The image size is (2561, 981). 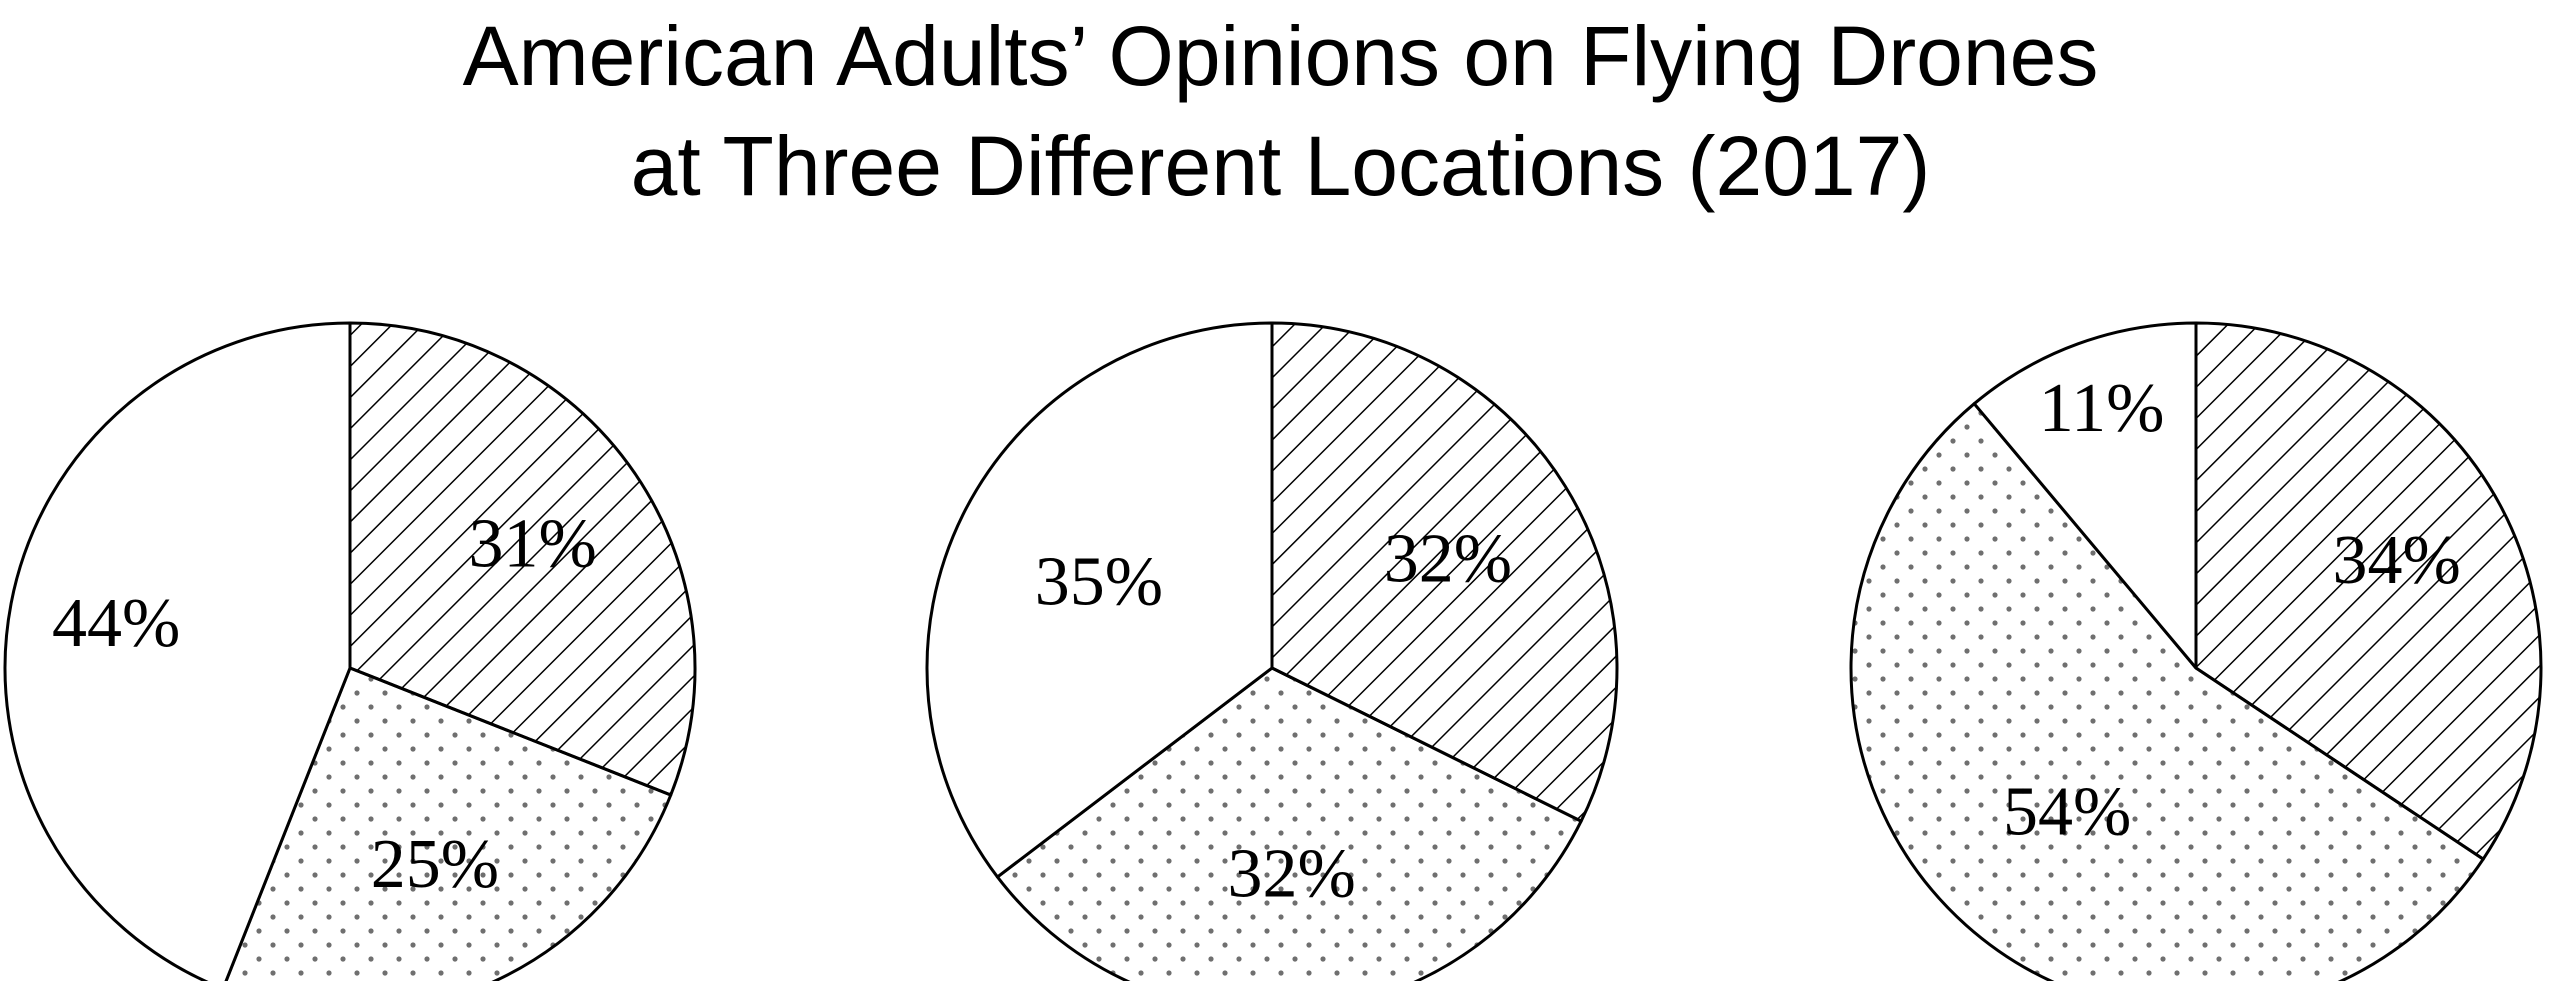 What do you see at coordinates (1448, 558) in the screenshot?
I see `pie-2-label-1: 32%` at bounding box center [1448, 558].